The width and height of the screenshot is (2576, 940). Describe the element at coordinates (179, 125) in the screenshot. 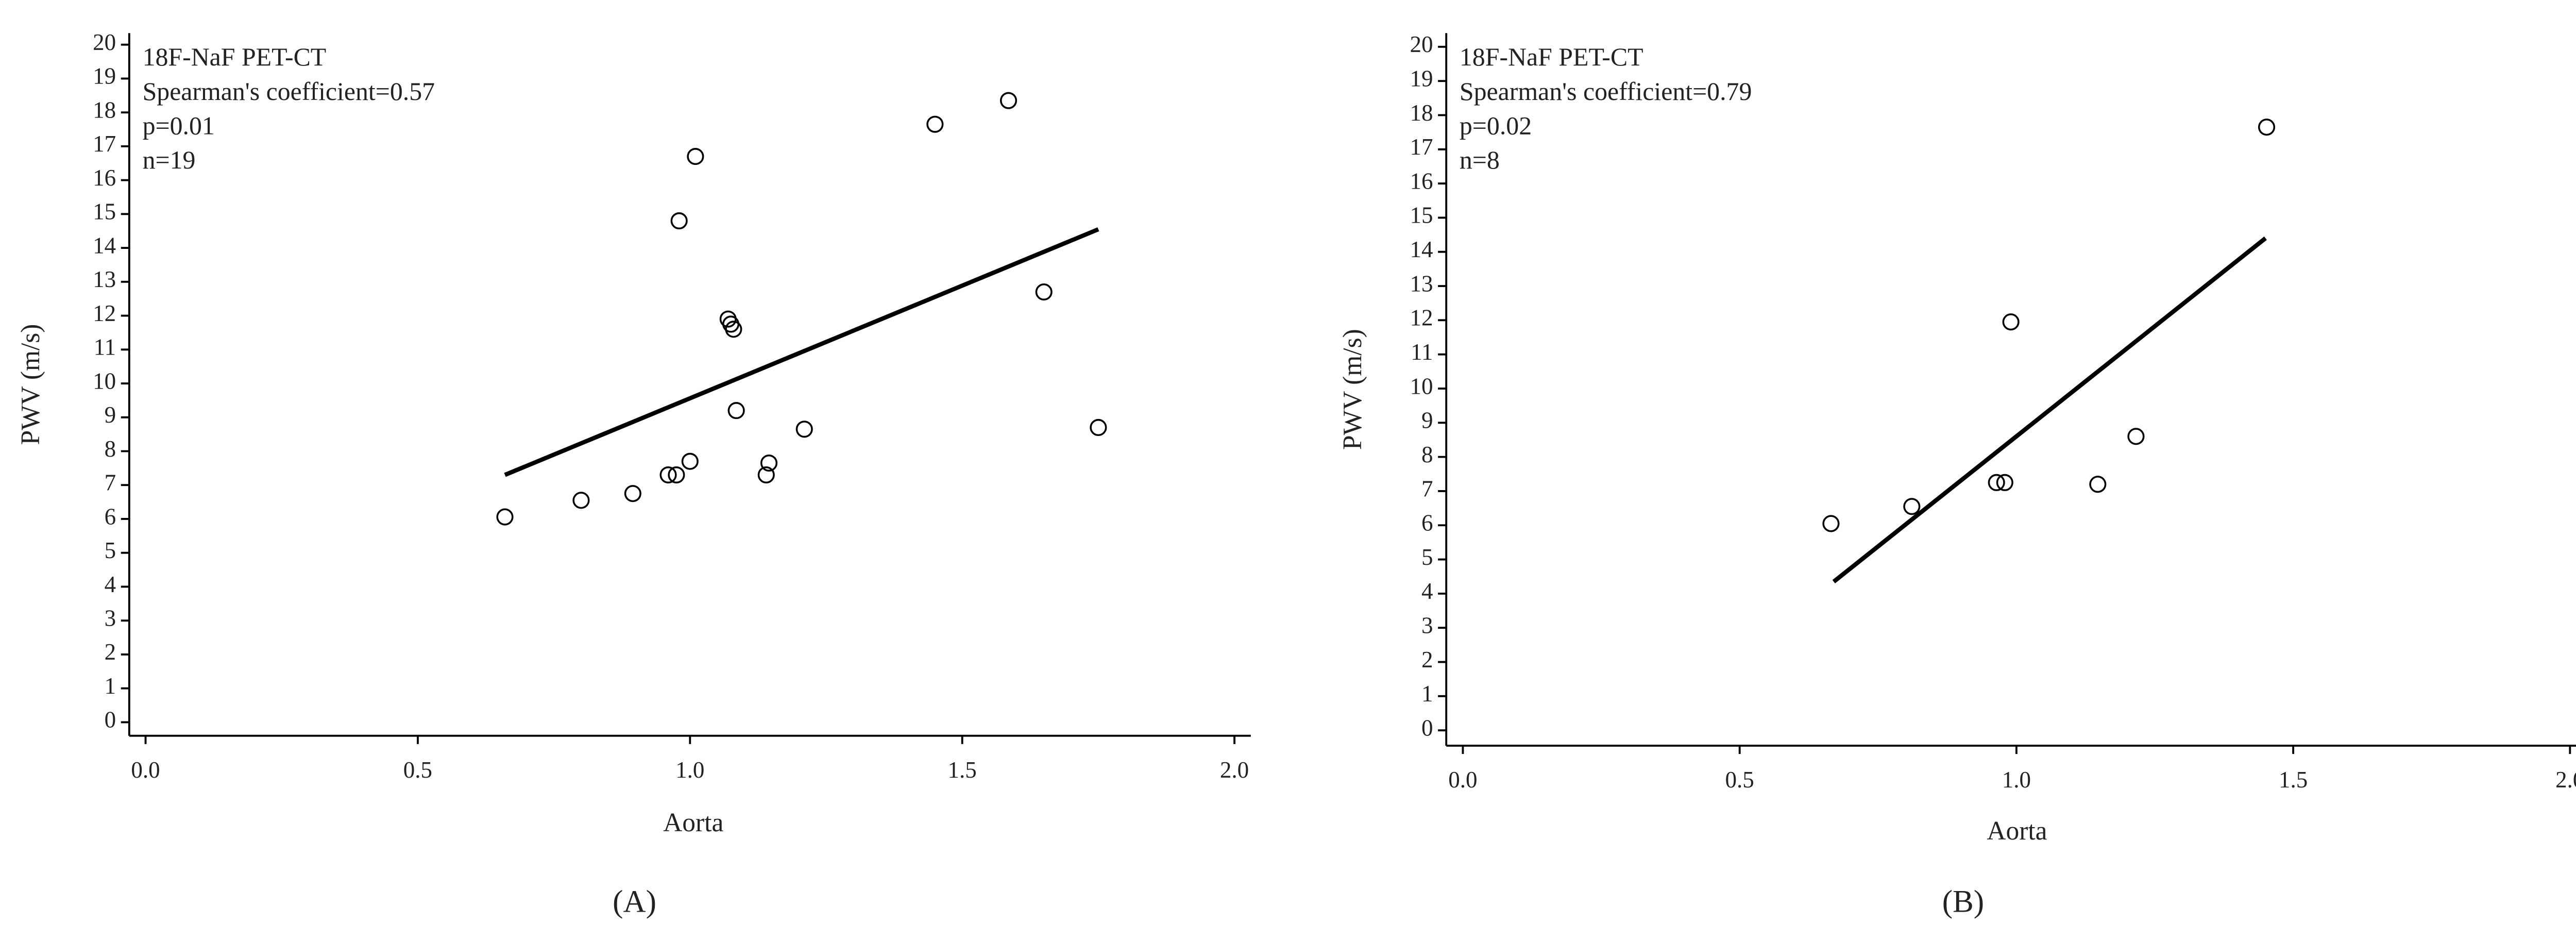

I see `annotation: p=0.01` at that location.